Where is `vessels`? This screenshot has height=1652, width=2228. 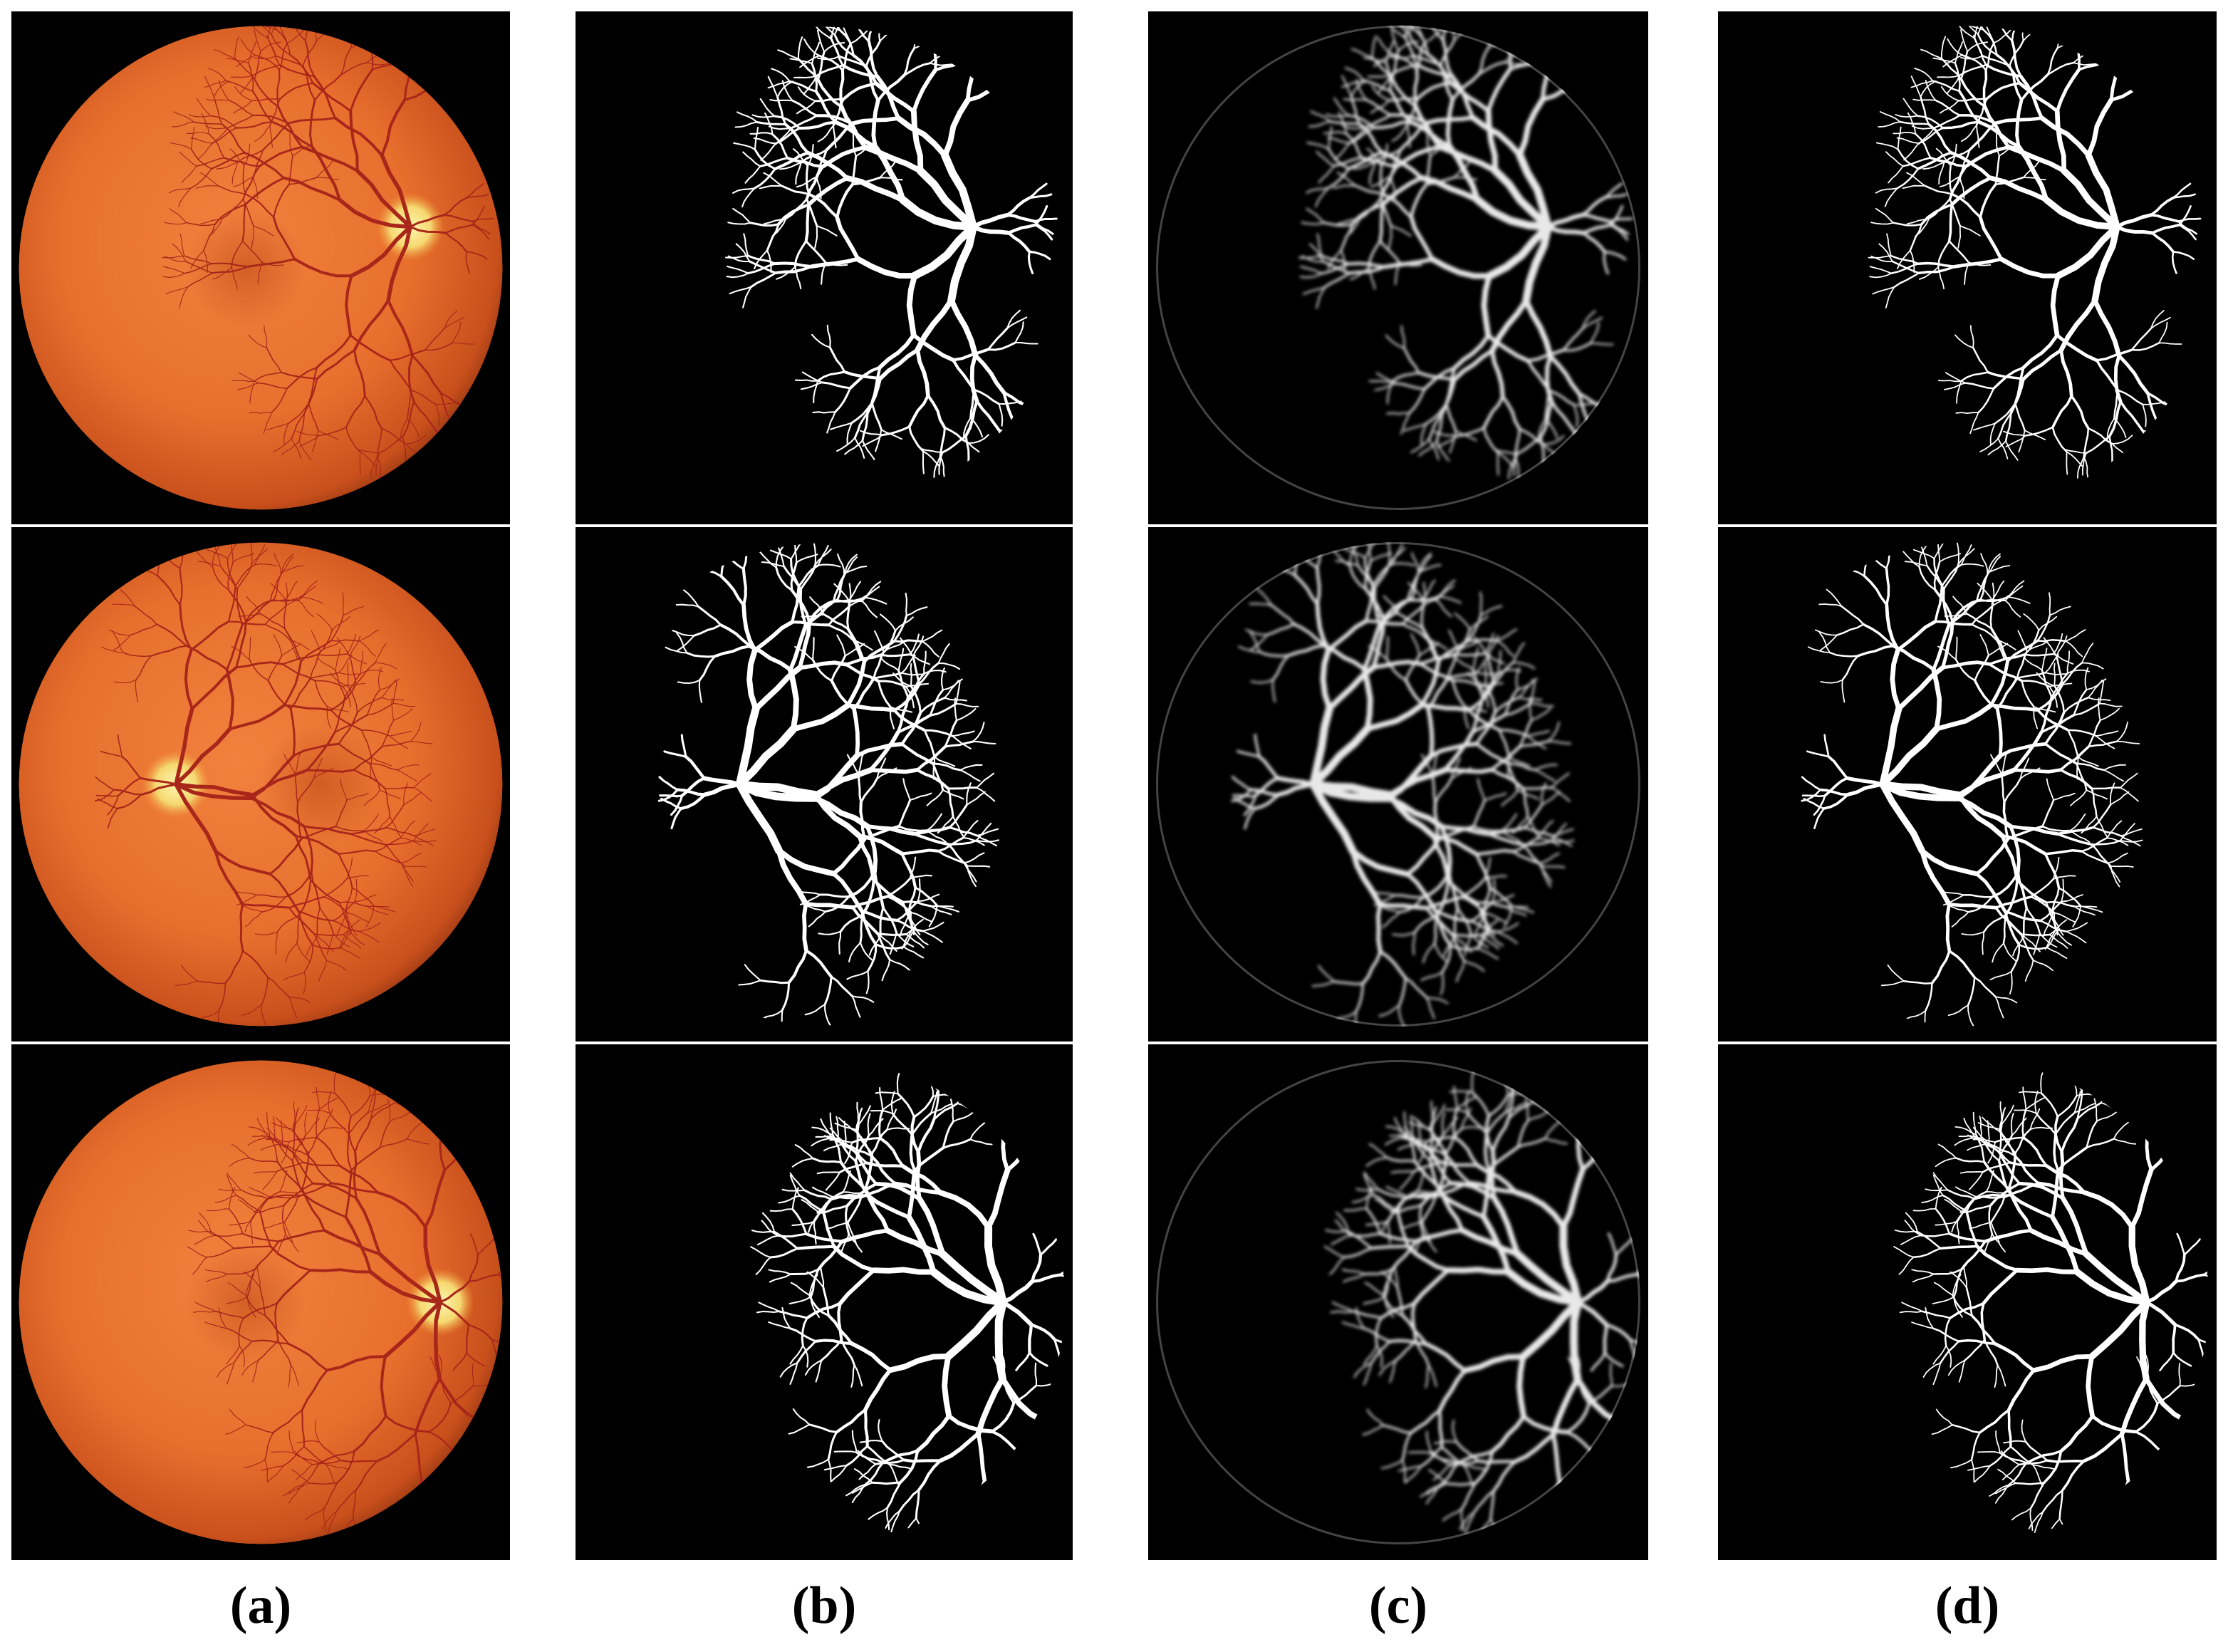 vessels is located at coordinates (1482, 1302).